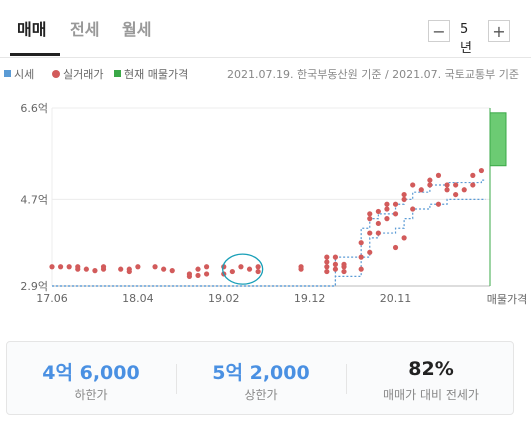 The width and height of the screenshot is (531, 421). I want to click on x-tick-label: 19.12, so click(310, 298).